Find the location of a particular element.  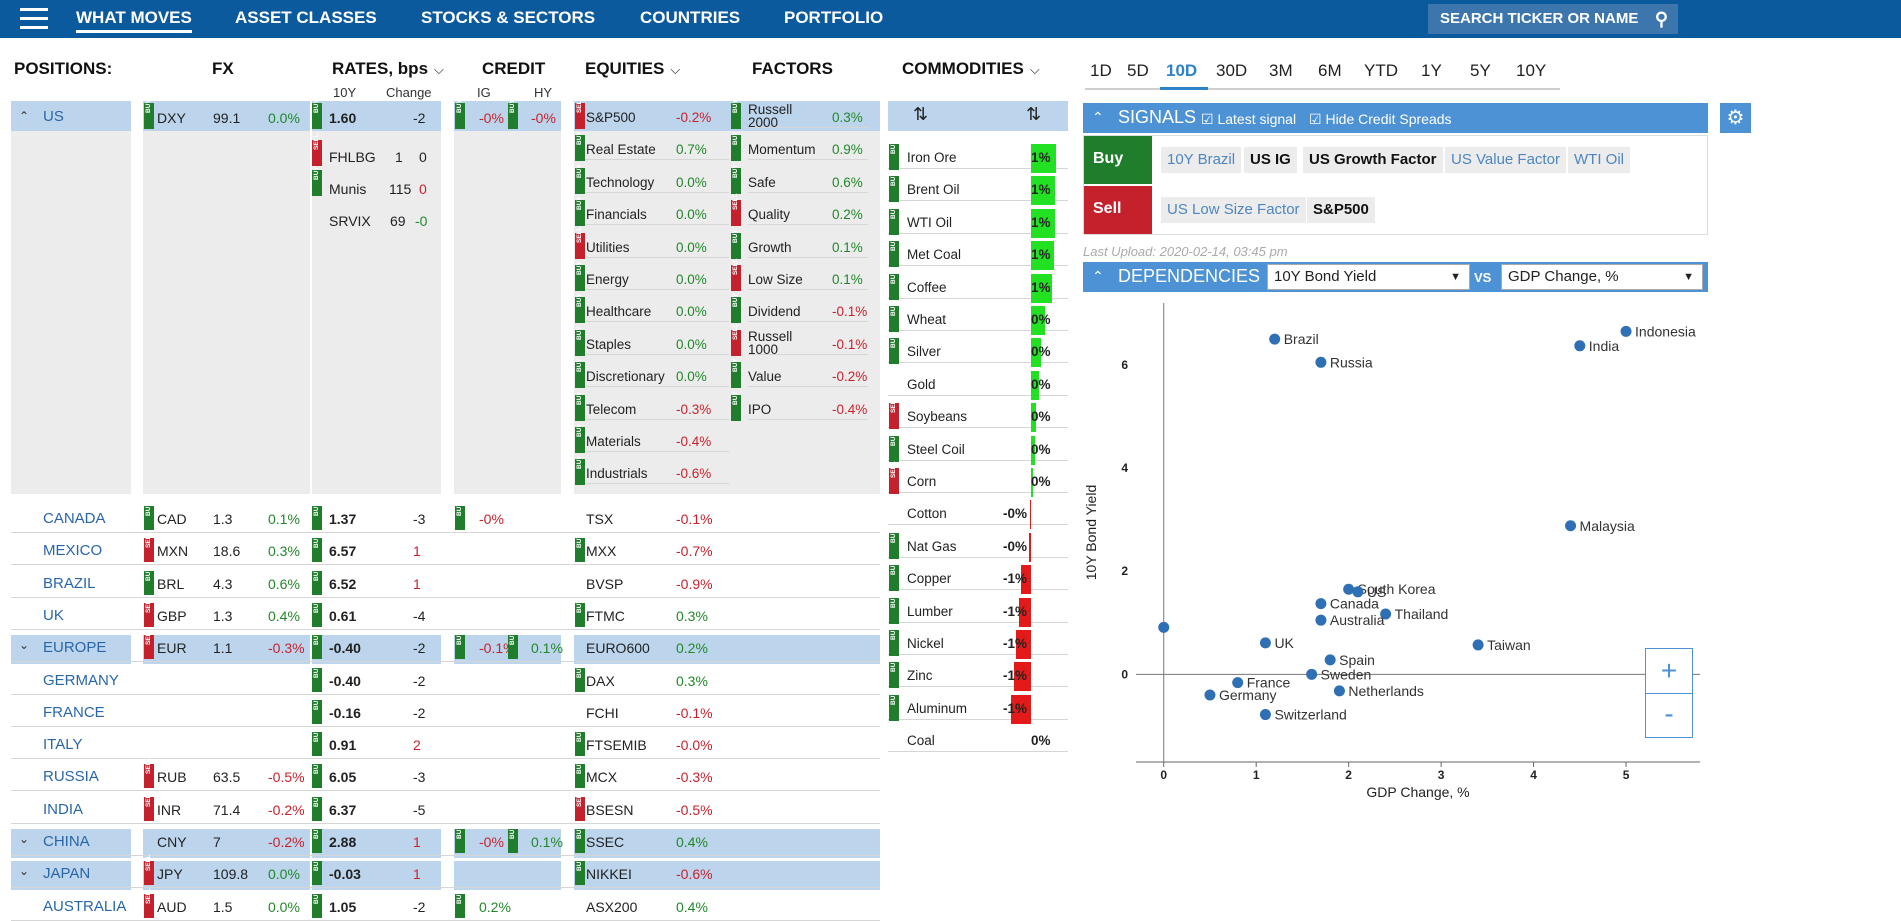

commodity-name: Corn is located at coordinates (922, 481).